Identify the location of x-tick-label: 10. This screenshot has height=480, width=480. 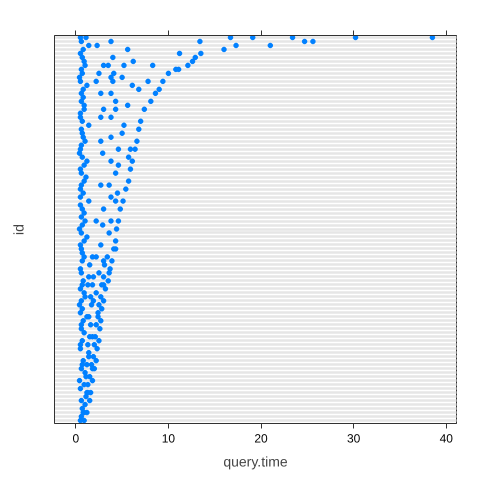
(169, 439).